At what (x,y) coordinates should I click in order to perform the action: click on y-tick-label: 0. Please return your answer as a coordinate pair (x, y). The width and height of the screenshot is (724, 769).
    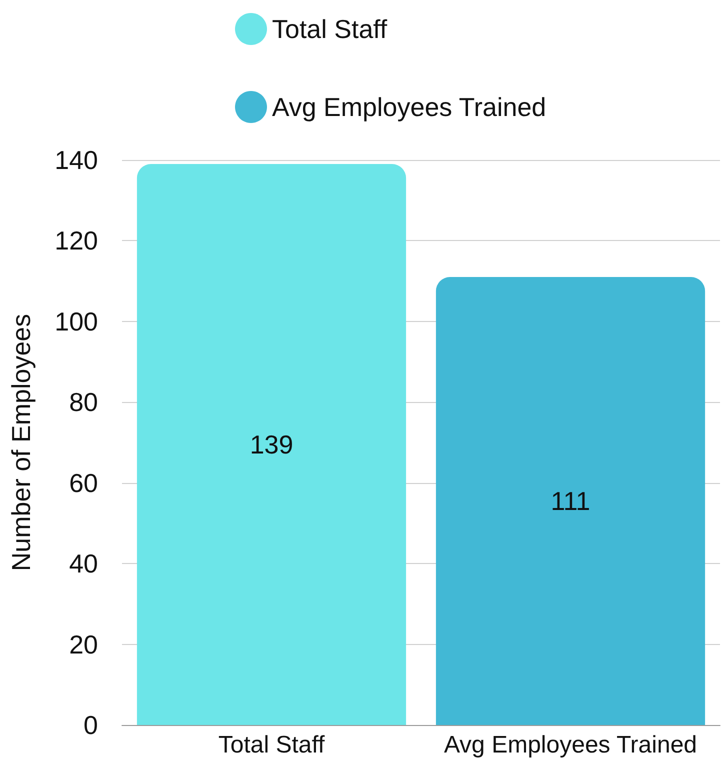
    Looking at the image, I should click on (91, 725).